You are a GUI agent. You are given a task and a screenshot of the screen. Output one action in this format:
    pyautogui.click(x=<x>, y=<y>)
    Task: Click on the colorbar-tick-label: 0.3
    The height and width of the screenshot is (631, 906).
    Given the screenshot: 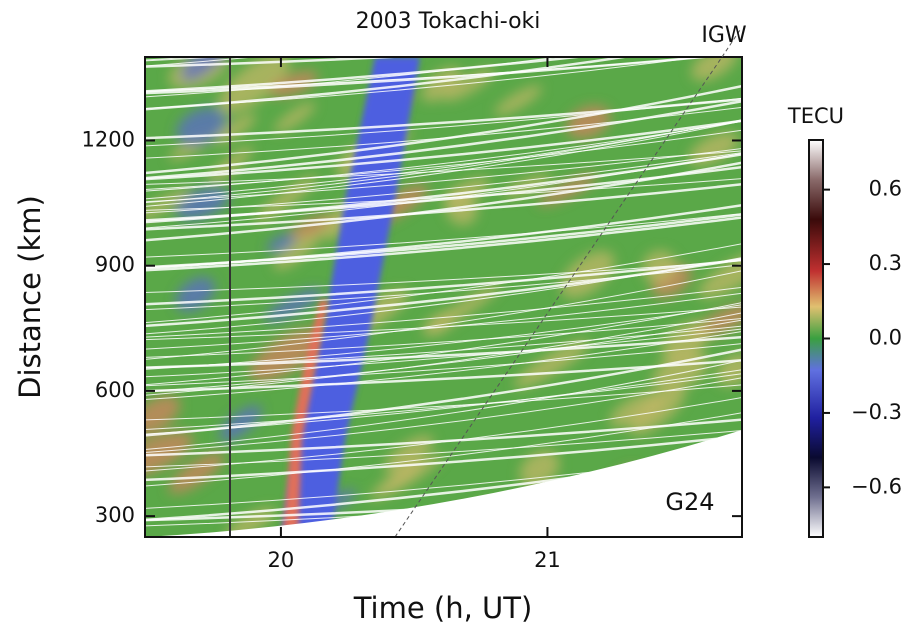 What is the action you would take?
    pyautogui.click(x=885, y=263)
    